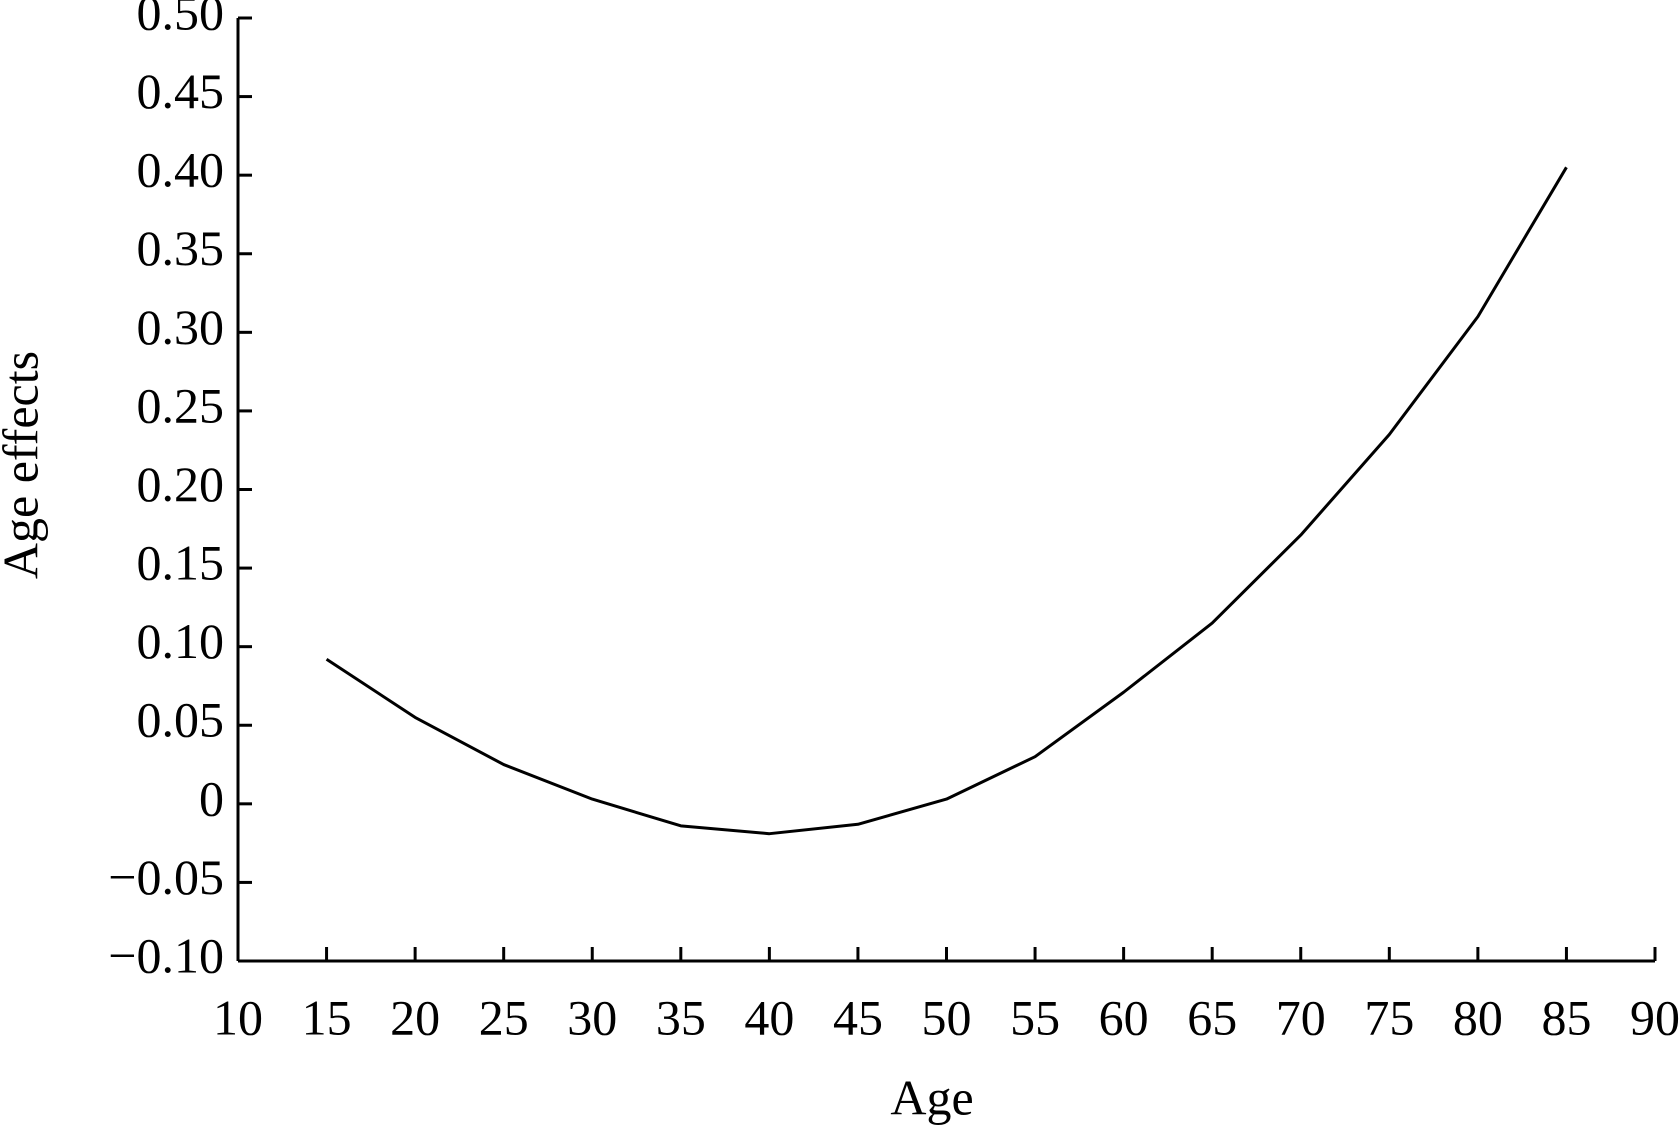 This screenshot has height=1138, width=1680. What do you see at coordinates (415, 1017) in the screenshot?
I see `x-tick-label: 20` at bounding box center [415, 1017].